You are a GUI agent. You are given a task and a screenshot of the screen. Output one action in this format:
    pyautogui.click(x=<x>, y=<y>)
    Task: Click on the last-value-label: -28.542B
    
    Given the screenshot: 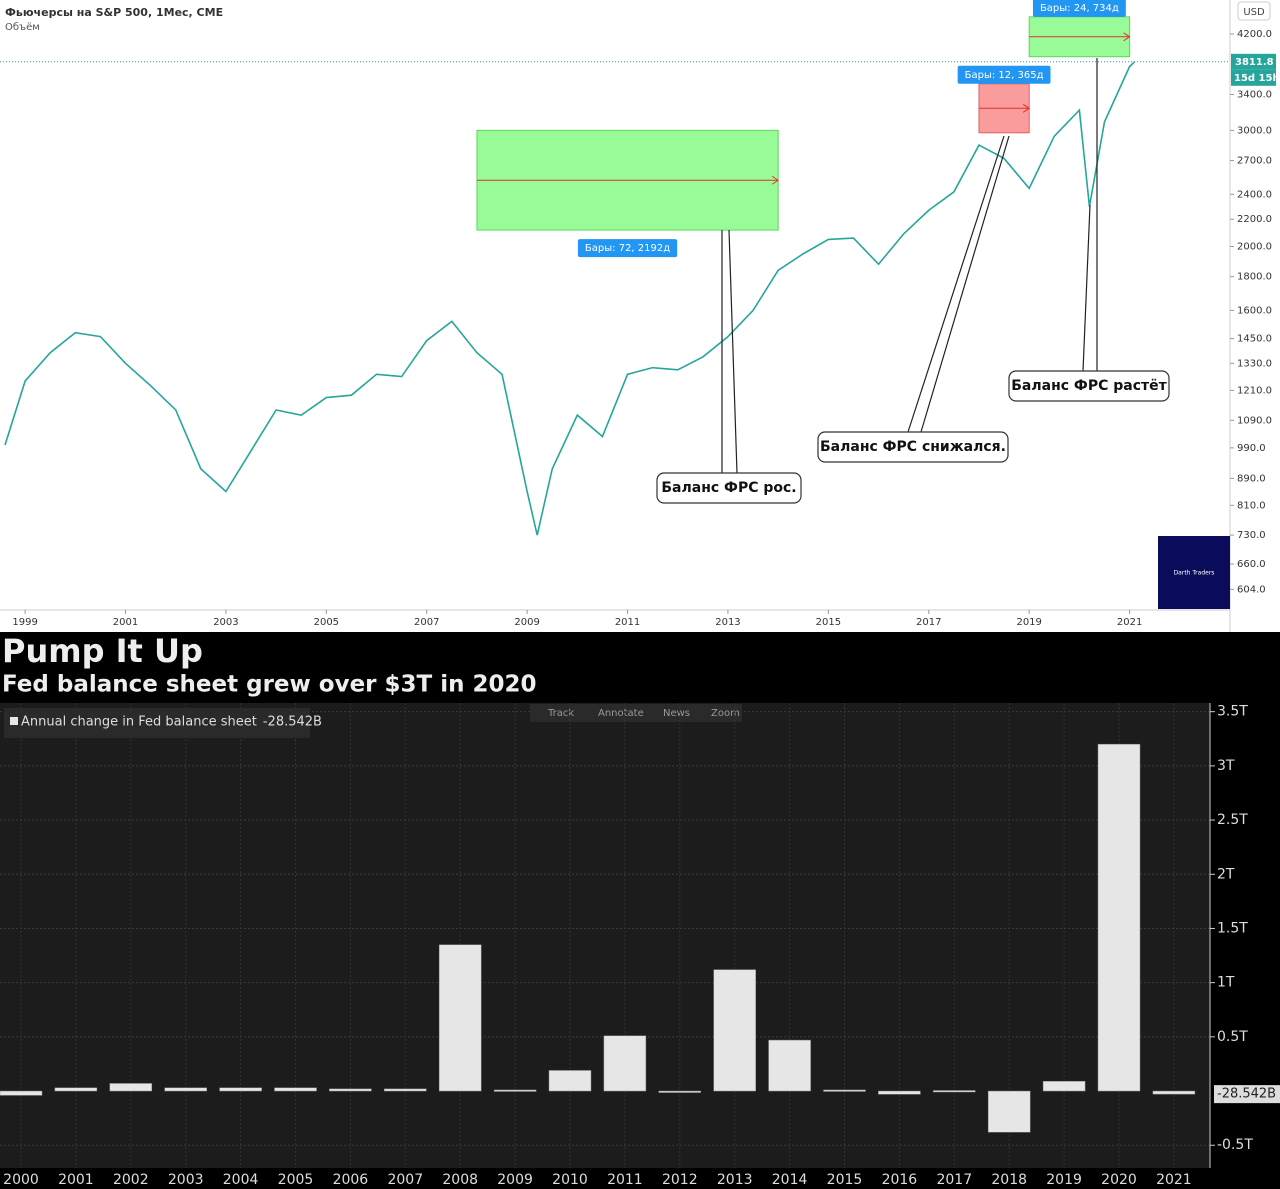 What is the action you would take?
    pyautogui.click(x=1246, y=1094)
    